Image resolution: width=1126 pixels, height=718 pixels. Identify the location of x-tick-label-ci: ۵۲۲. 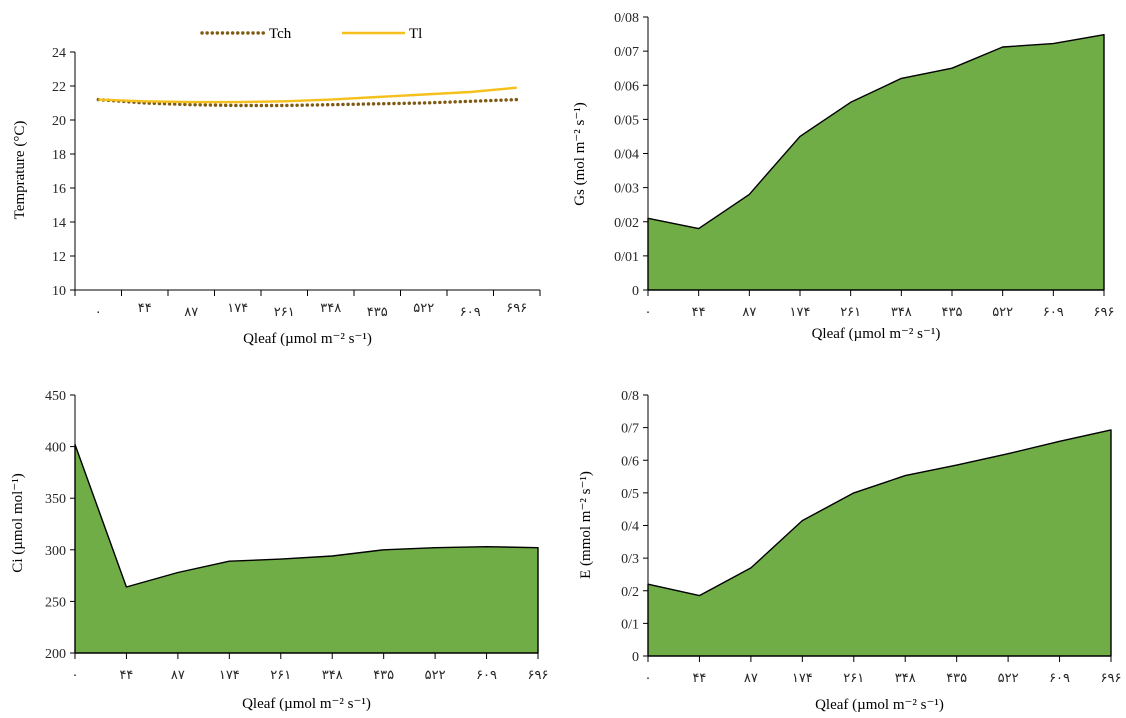
(435, 675).